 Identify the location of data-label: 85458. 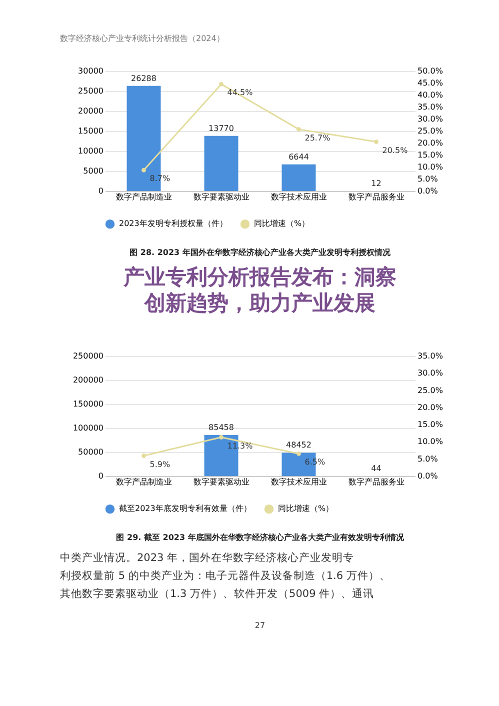
(221, 427).